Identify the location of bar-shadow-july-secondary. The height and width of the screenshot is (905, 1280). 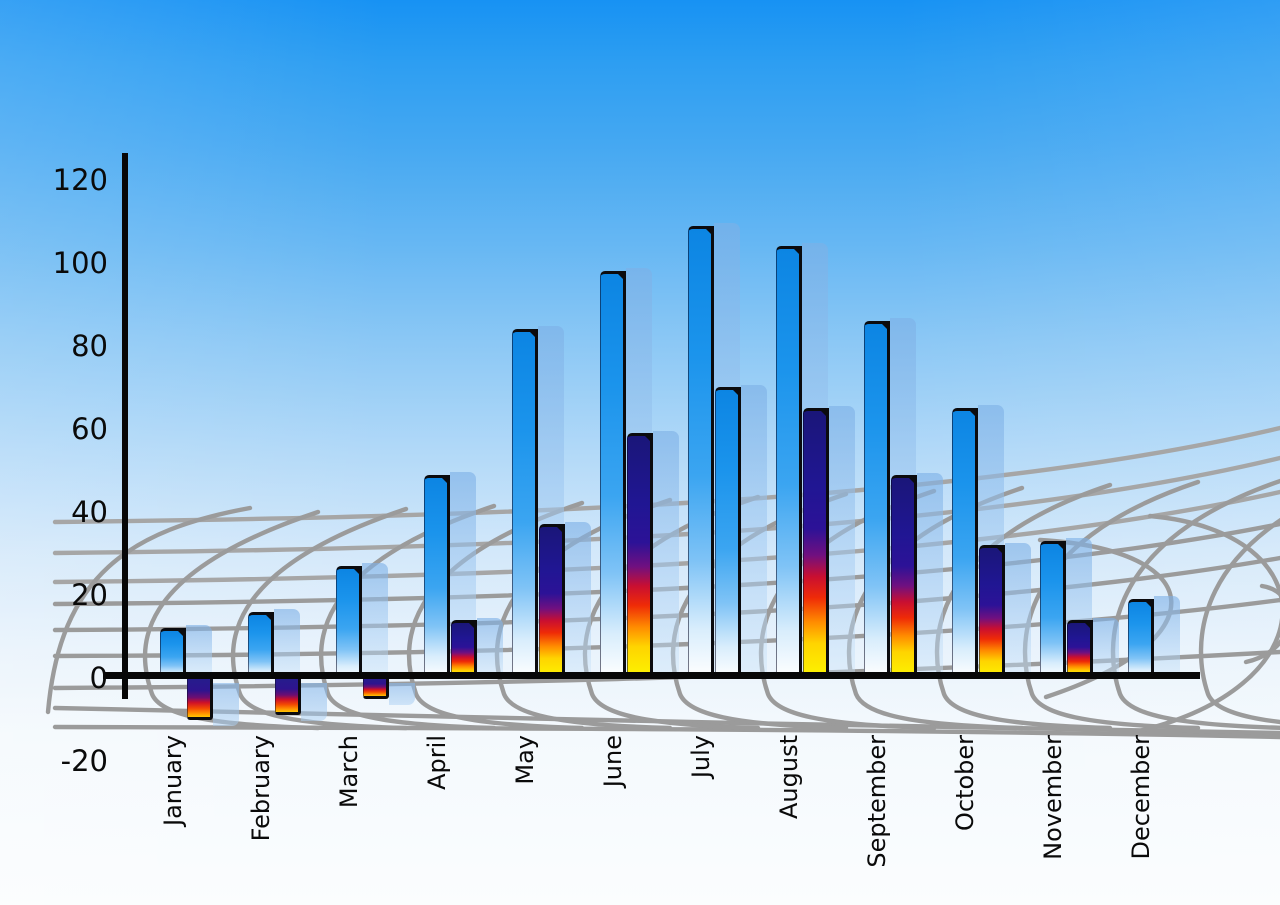
(754, 531).